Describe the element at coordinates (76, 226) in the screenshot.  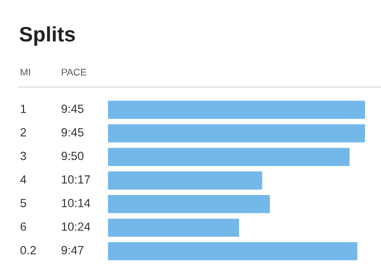
I see `text: 10:24` at that location.